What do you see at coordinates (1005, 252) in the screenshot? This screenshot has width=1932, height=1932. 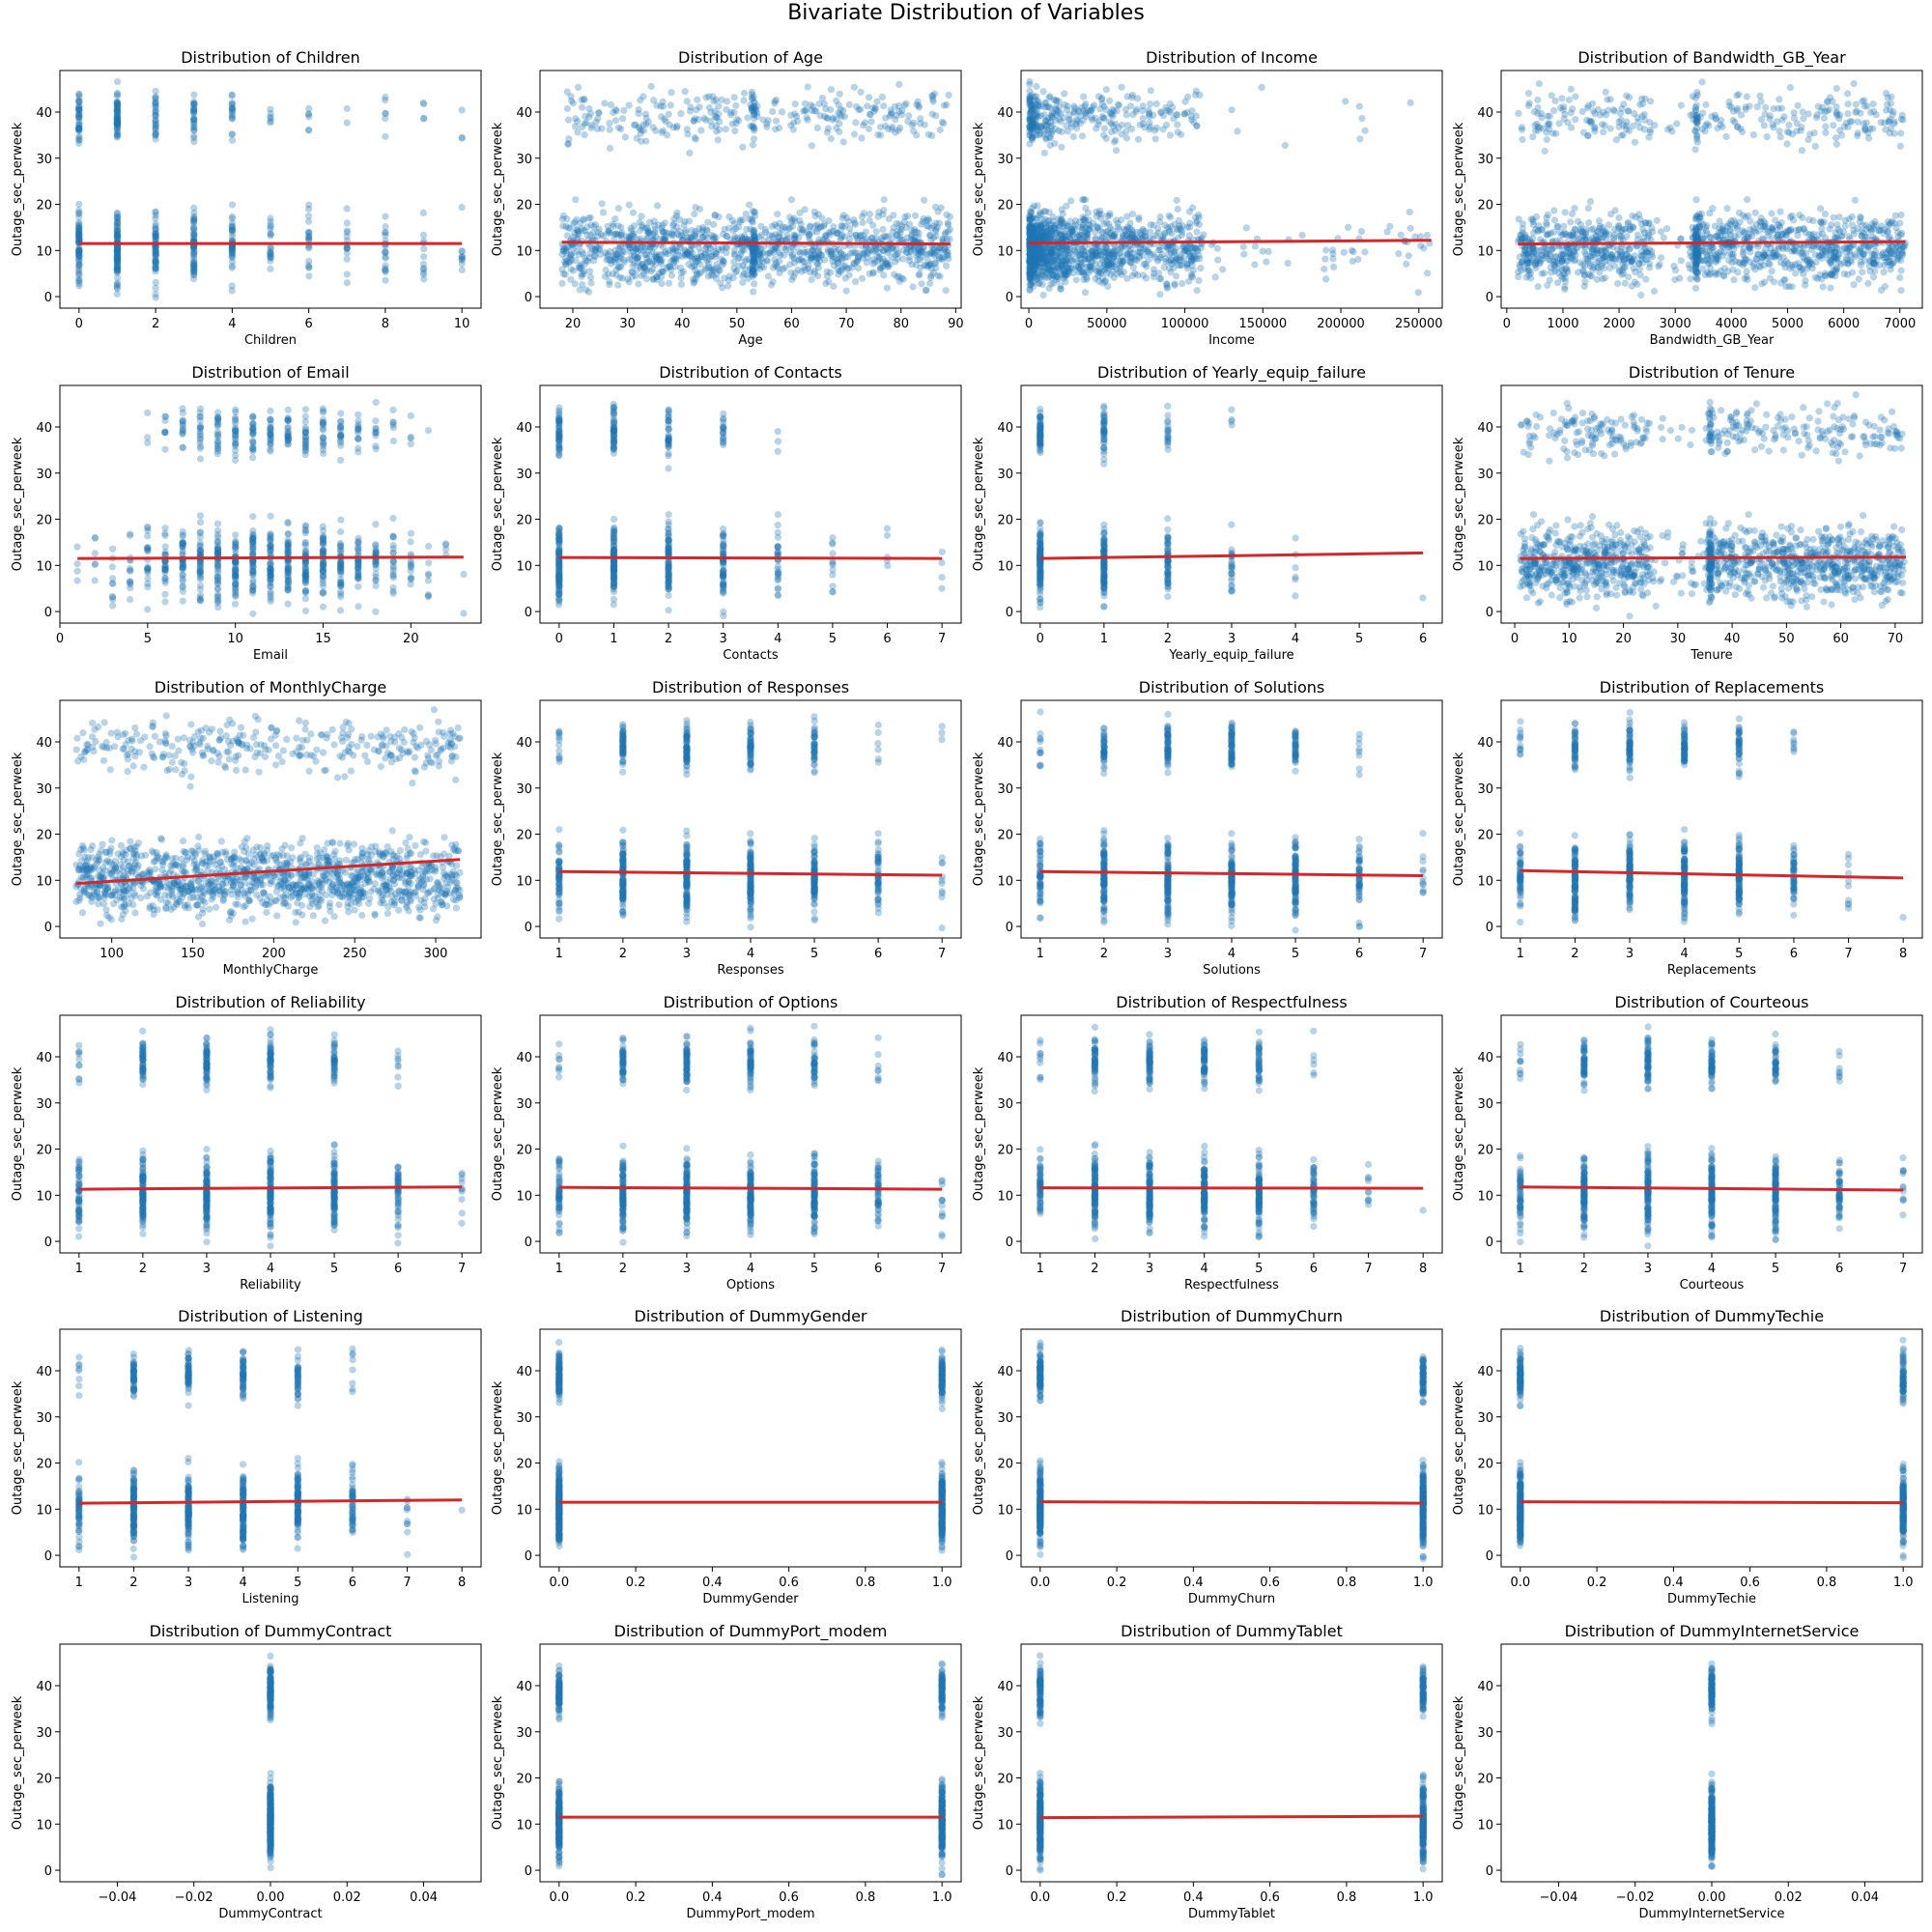 I see `y-tick-label: 10` at bounding box center [1005, 252].